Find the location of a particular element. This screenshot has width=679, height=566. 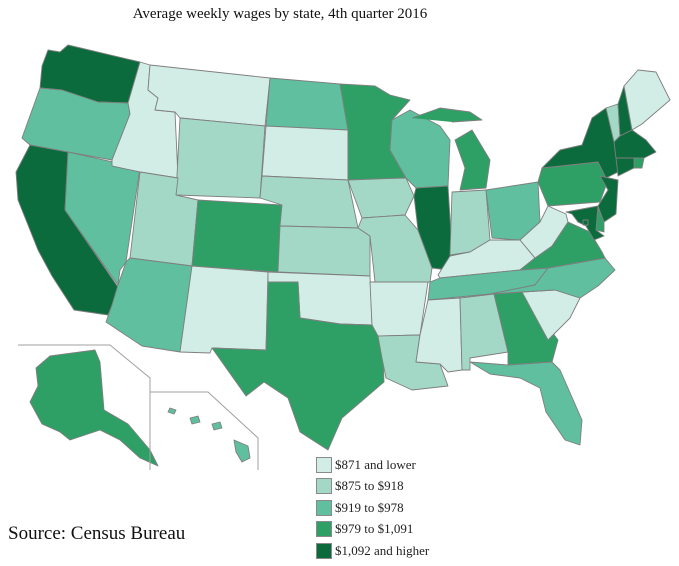

state-NM is located at coordinates (224, 309).